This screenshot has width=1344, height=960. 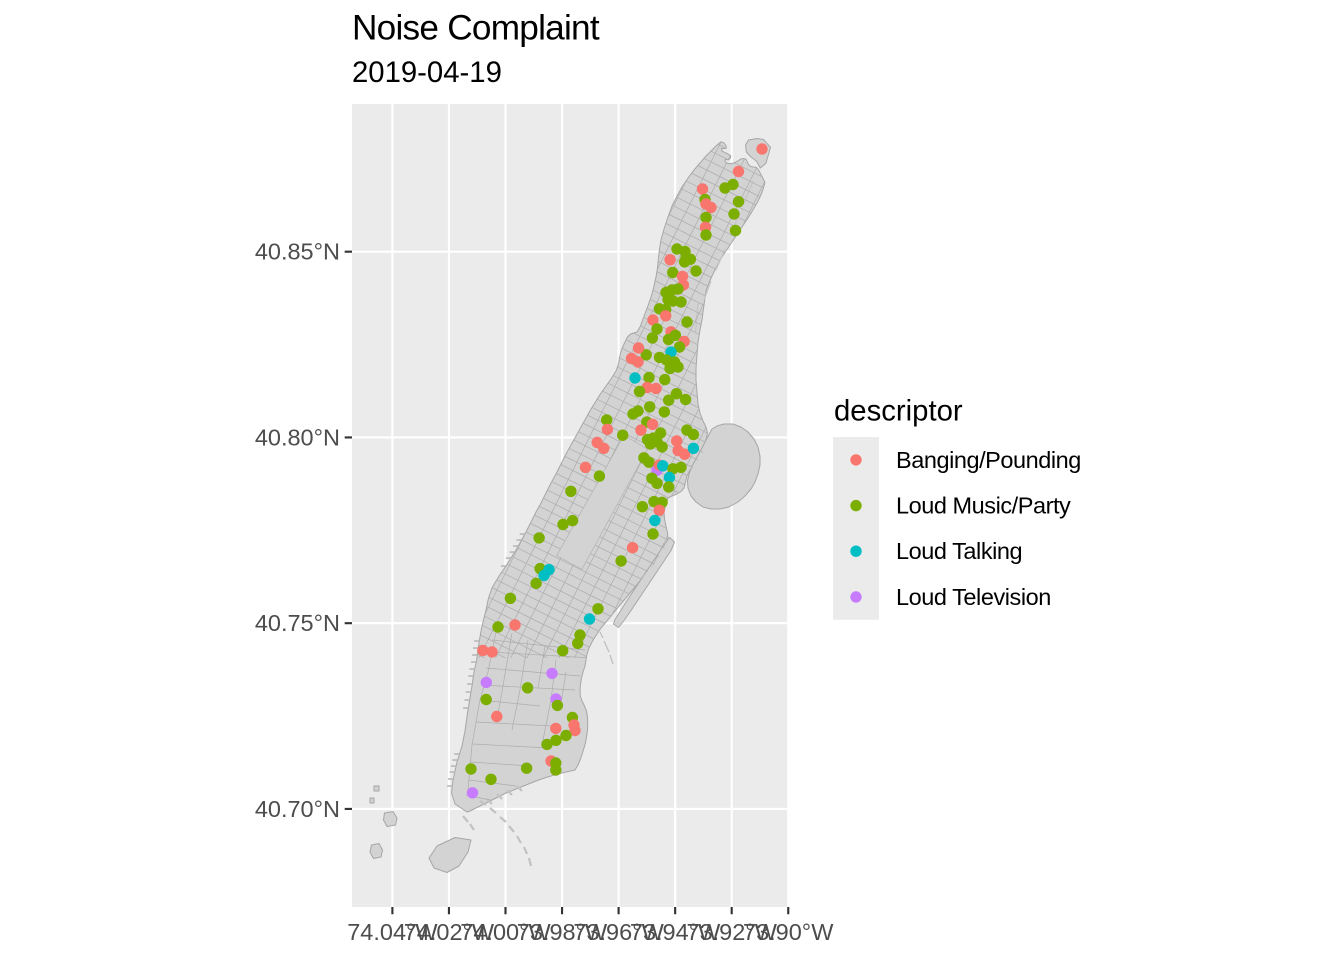 What do you see at coordinates (562, 932) in the screenshot?
I see `svg-text: 73.98°W` at bounding box center [562, 932].